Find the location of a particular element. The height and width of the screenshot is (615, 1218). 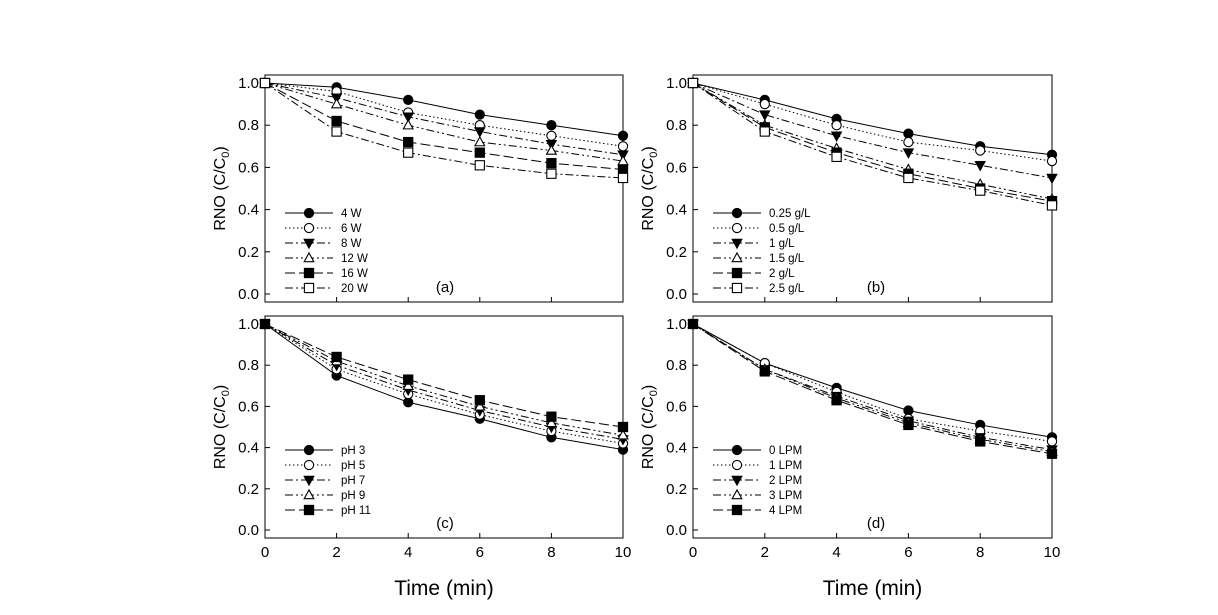

legend-label: 2.5 g/L is located at coordinates (787, 289).